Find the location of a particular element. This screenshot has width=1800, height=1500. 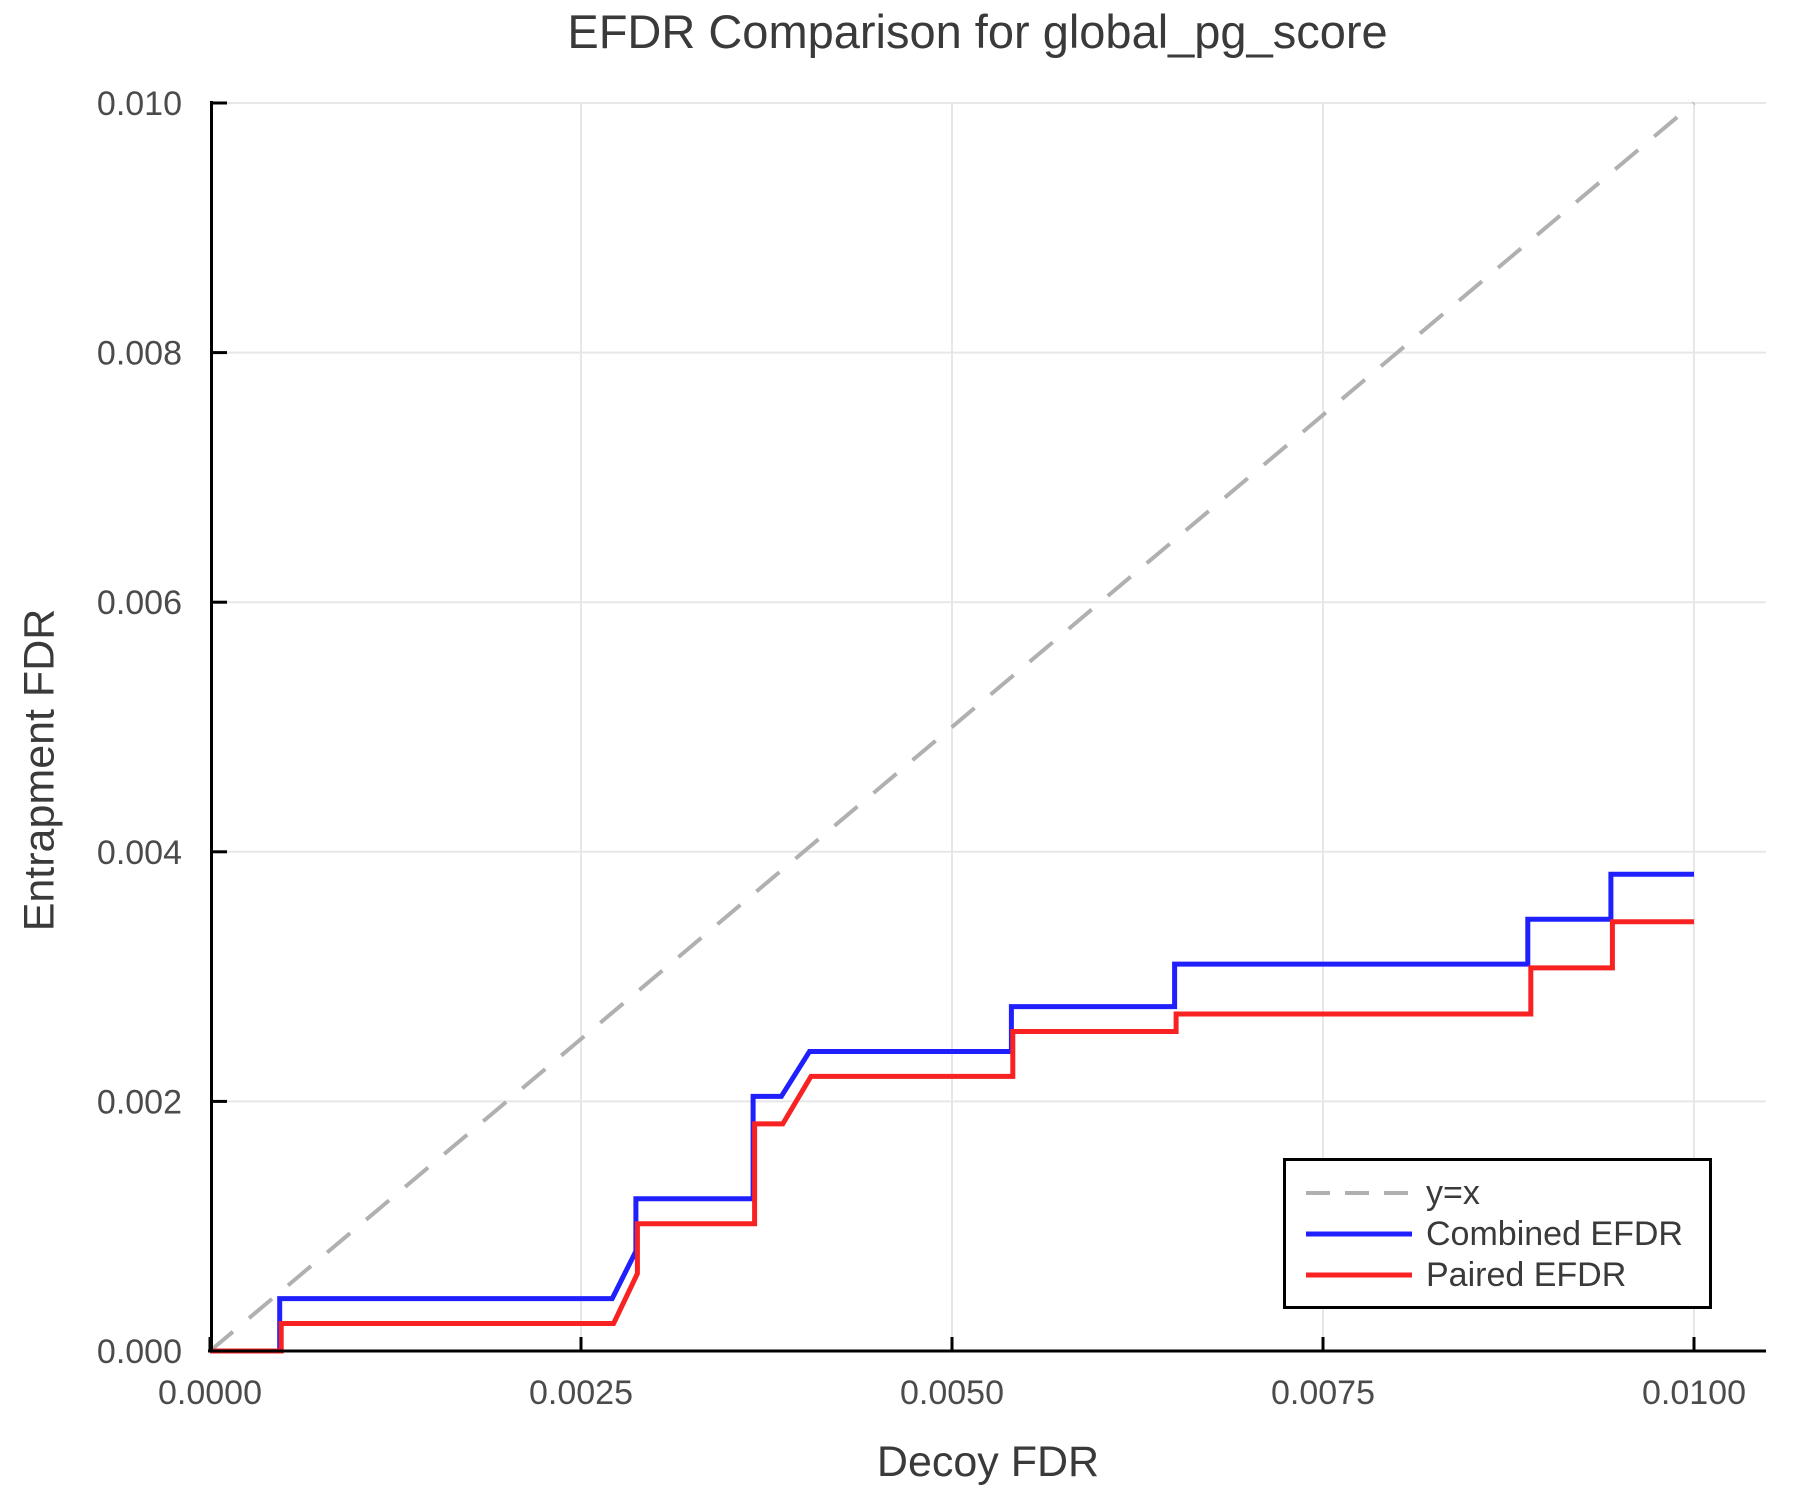

legend-label-identity: y=x is located at coordinates (1453, 1192).